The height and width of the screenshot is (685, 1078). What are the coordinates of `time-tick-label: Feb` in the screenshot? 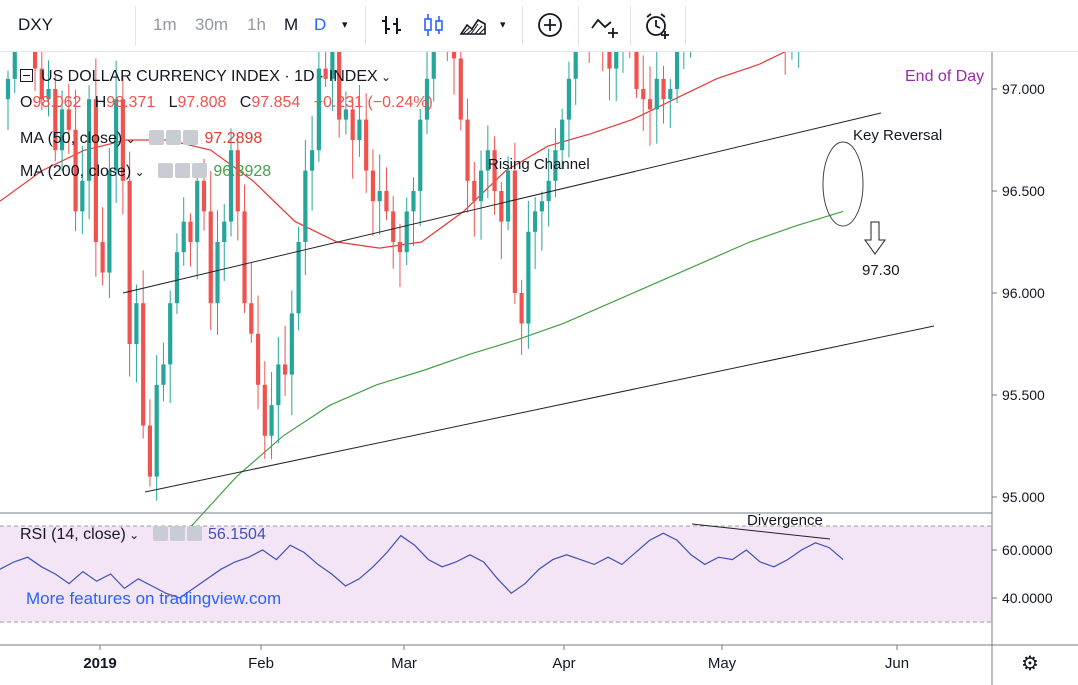 It's located at (261, 663).